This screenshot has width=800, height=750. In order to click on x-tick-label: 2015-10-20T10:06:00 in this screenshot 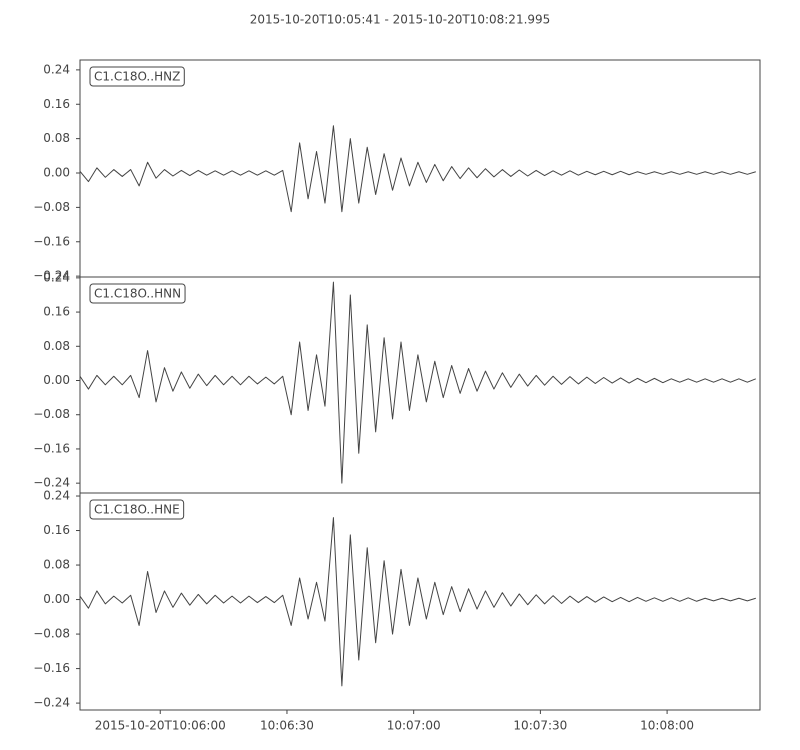, I will do `click(160, 726)`.